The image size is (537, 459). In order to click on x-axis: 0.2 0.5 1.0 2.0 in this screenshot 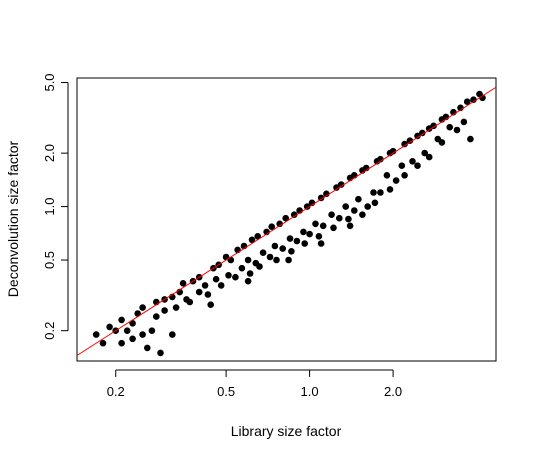, I will do `click(254, 384)`.